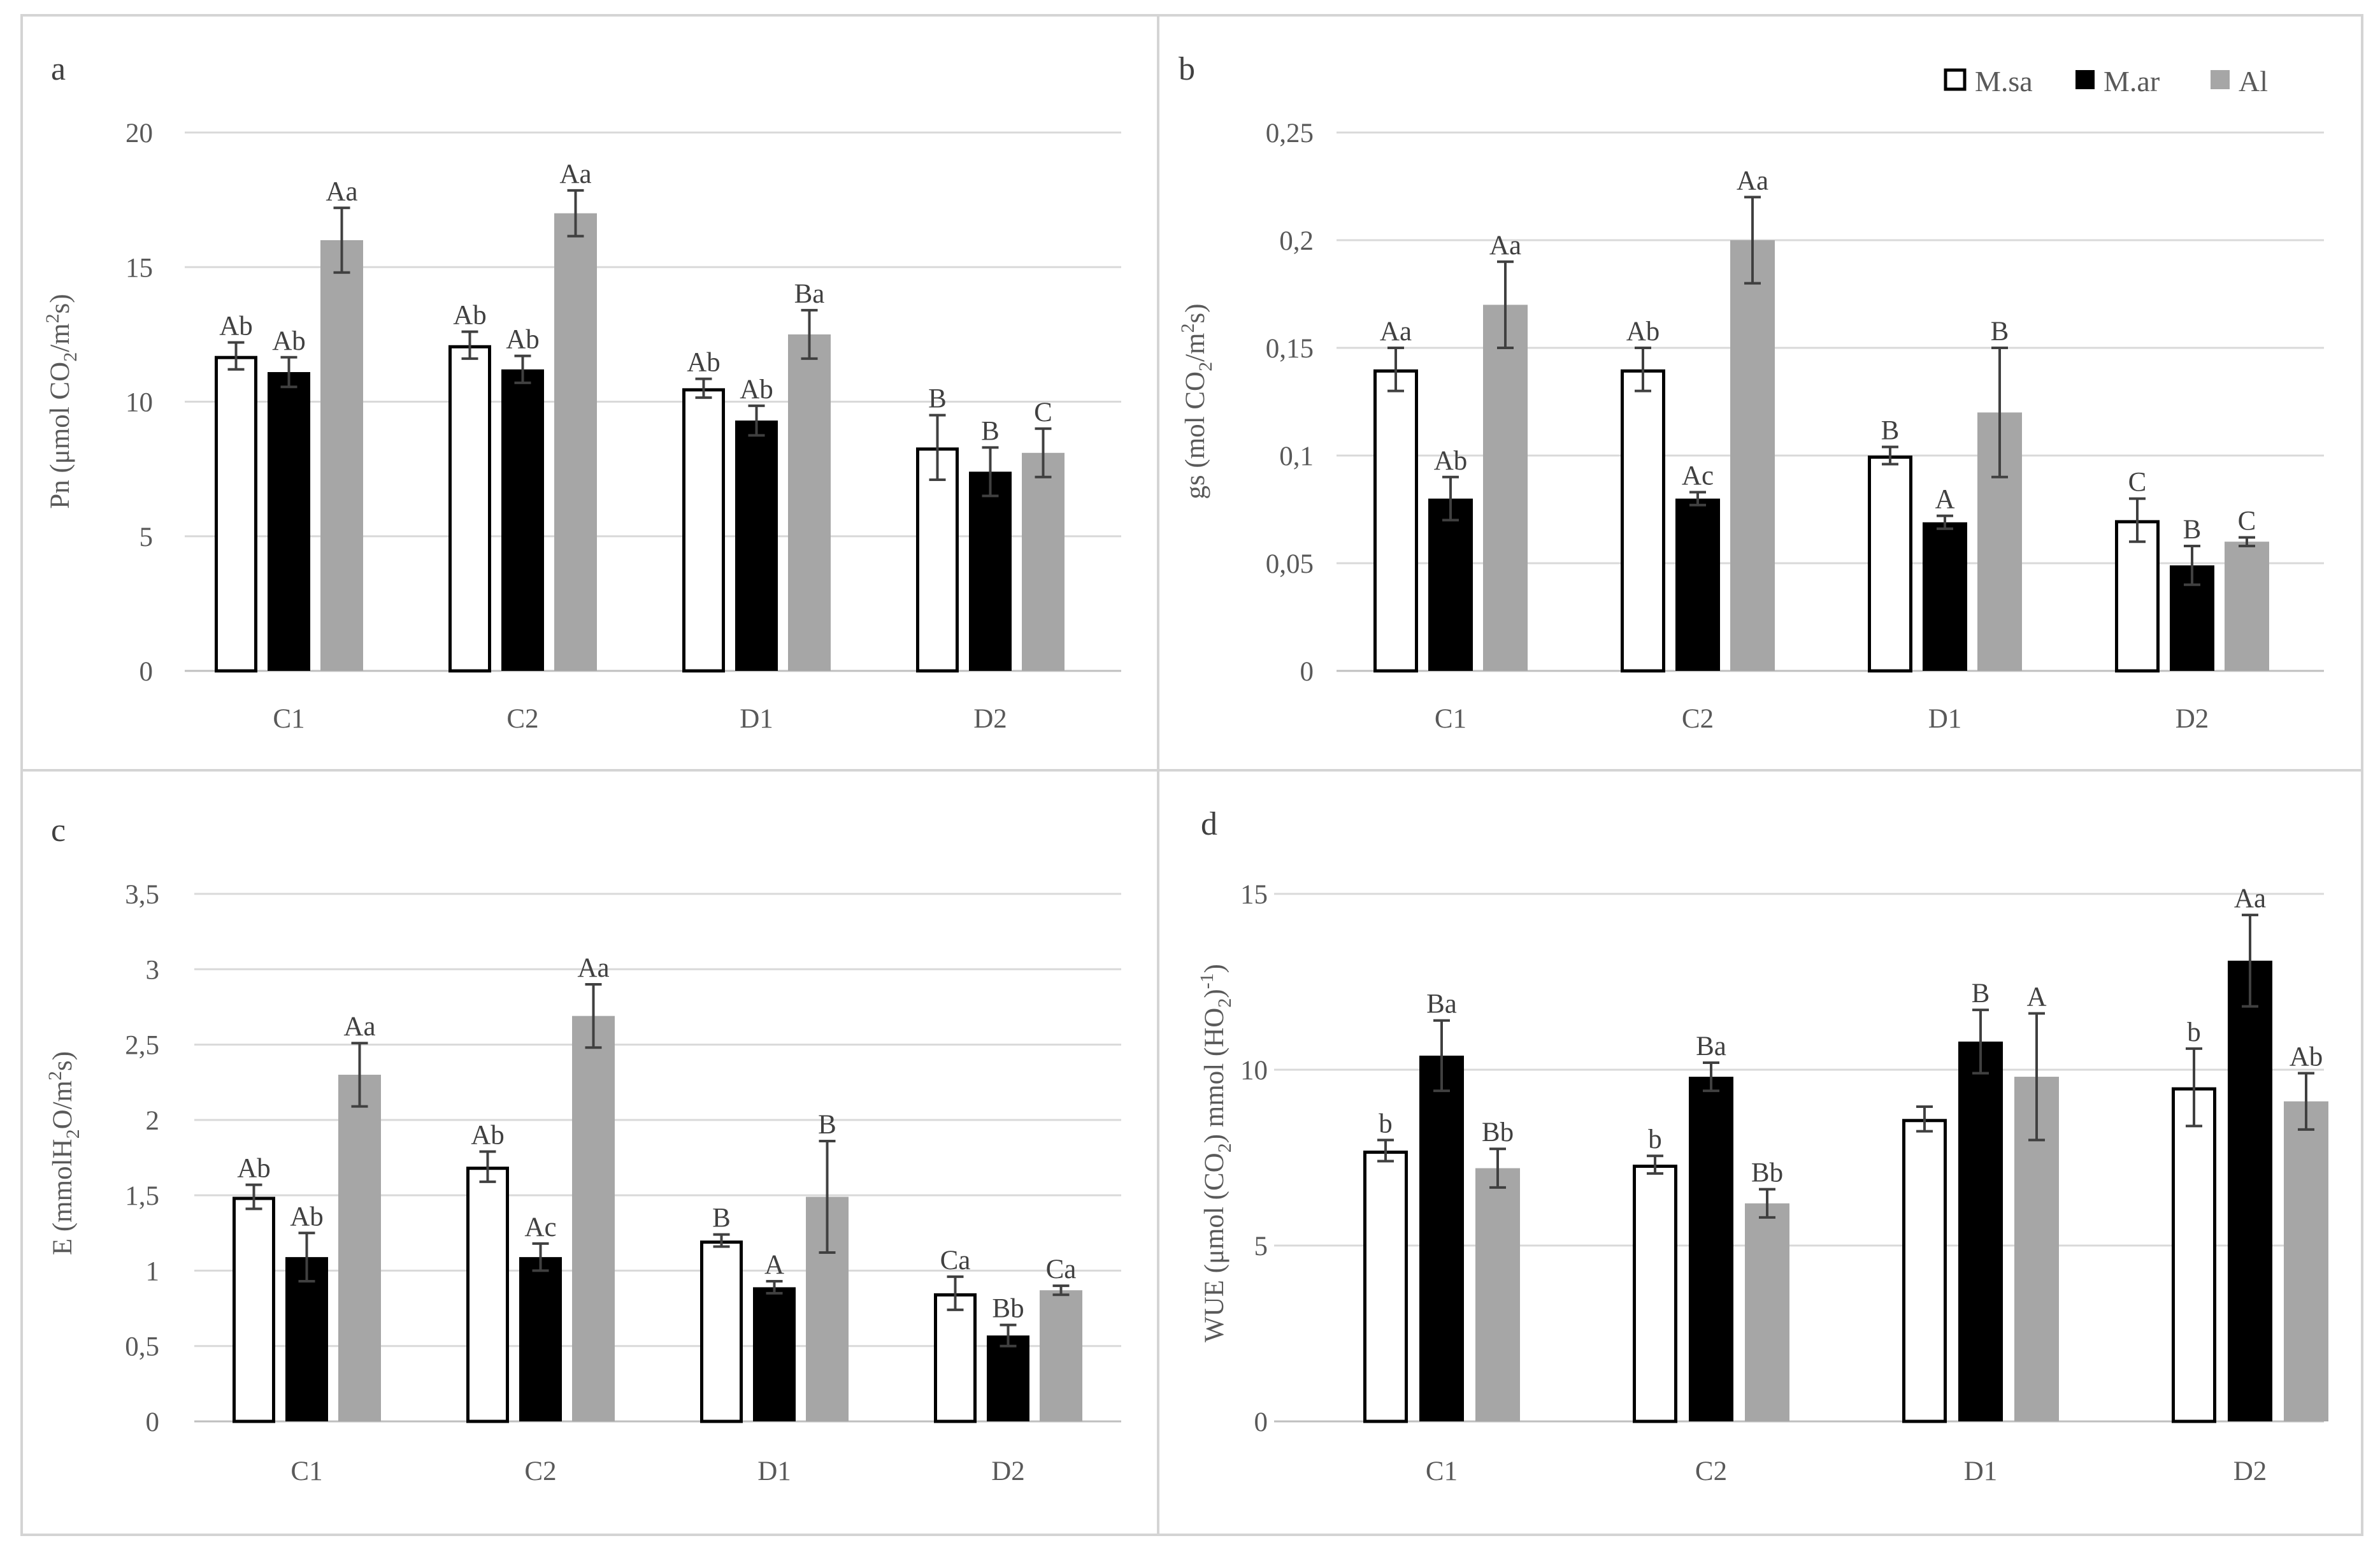 The height and width of the screenshot is (1552, 2380). What do you see at coordinates (827, 1125) in the screenshot?
I see `panel-c-data-label: B` at bounding box center [827, 1125].